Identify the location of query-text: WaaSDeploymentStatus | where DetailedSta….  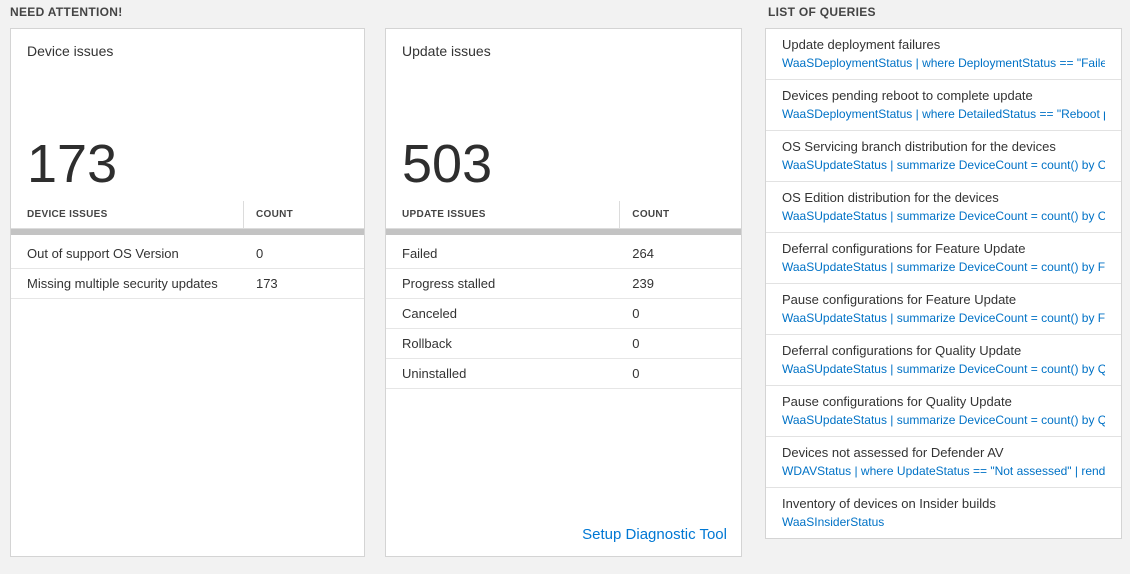
(943, 114).